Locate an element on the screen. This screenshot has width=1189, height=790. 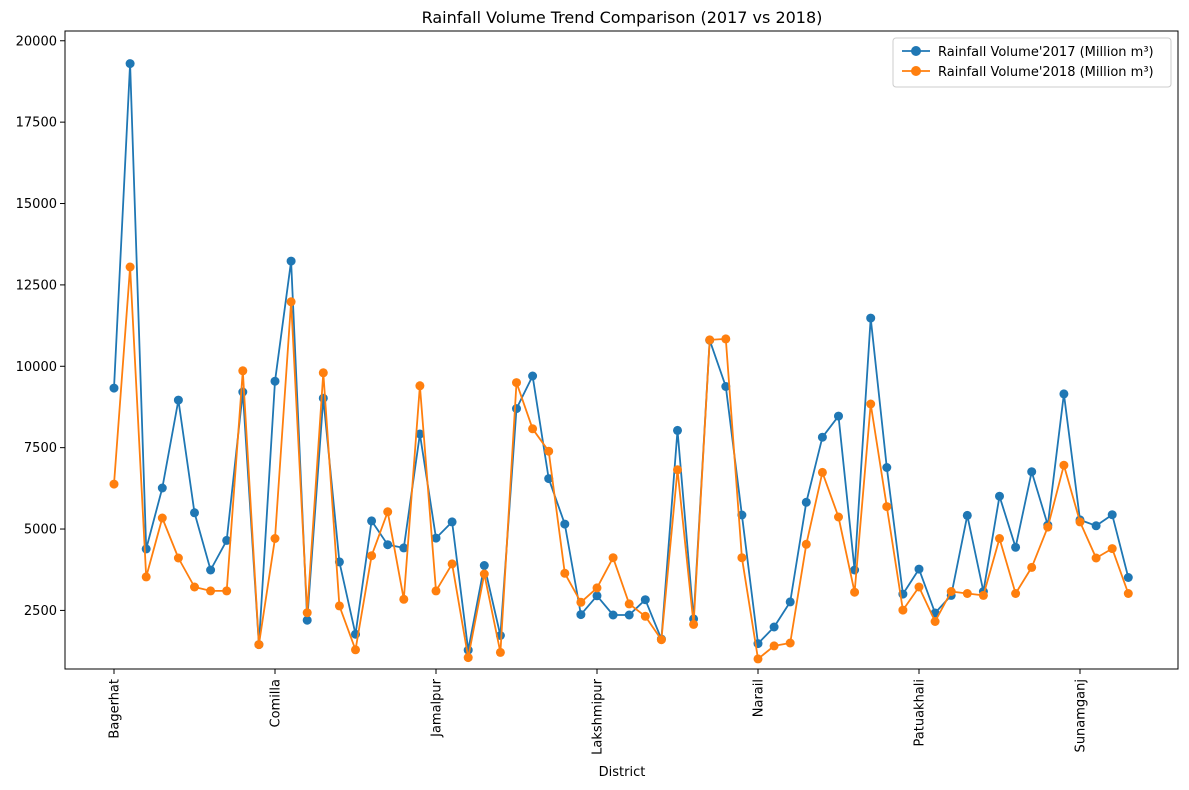
x-tick-label: Patuakhali is located at coordinates (920, 712).